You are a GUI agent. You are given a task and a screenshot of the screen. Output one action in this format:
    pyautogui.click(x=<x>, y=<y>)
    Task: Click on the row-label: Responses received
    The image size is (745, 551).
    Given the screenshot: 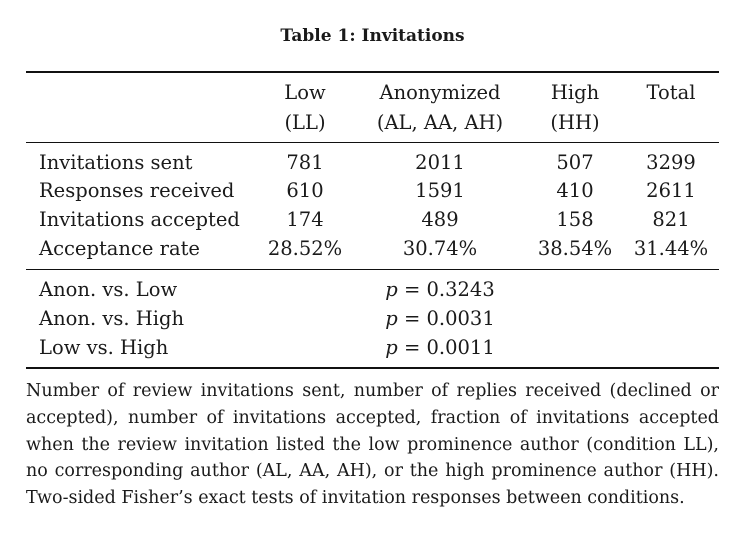 What is the action you would take?
    pyautogui.click(x=137, y=190)
    